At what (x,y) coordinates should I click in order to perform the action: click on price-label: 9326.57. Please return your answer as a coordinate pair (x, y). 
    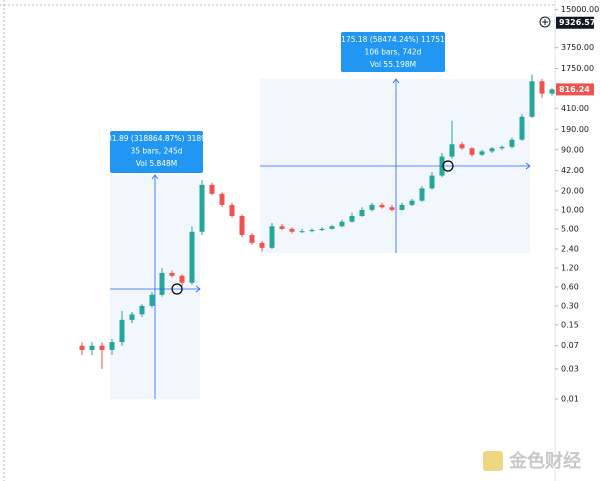
    Looking at the image, I should click on (577, 22).